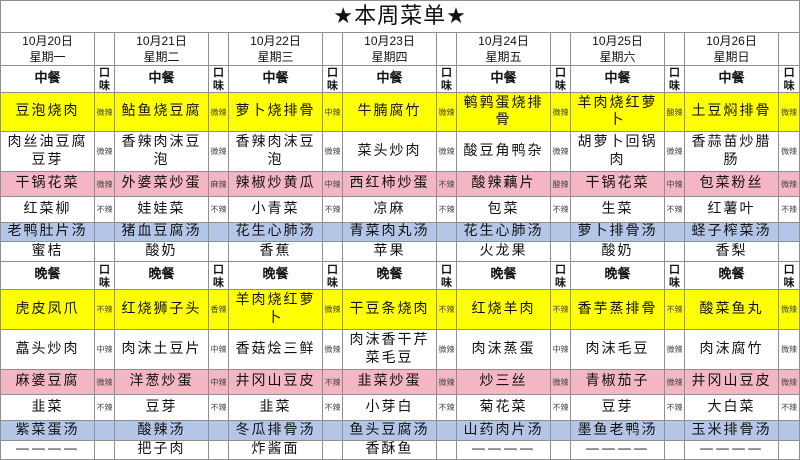 The image size is (800, 460). I want to click on dish-cell: 土豆焖排骨, so click(731, 112).